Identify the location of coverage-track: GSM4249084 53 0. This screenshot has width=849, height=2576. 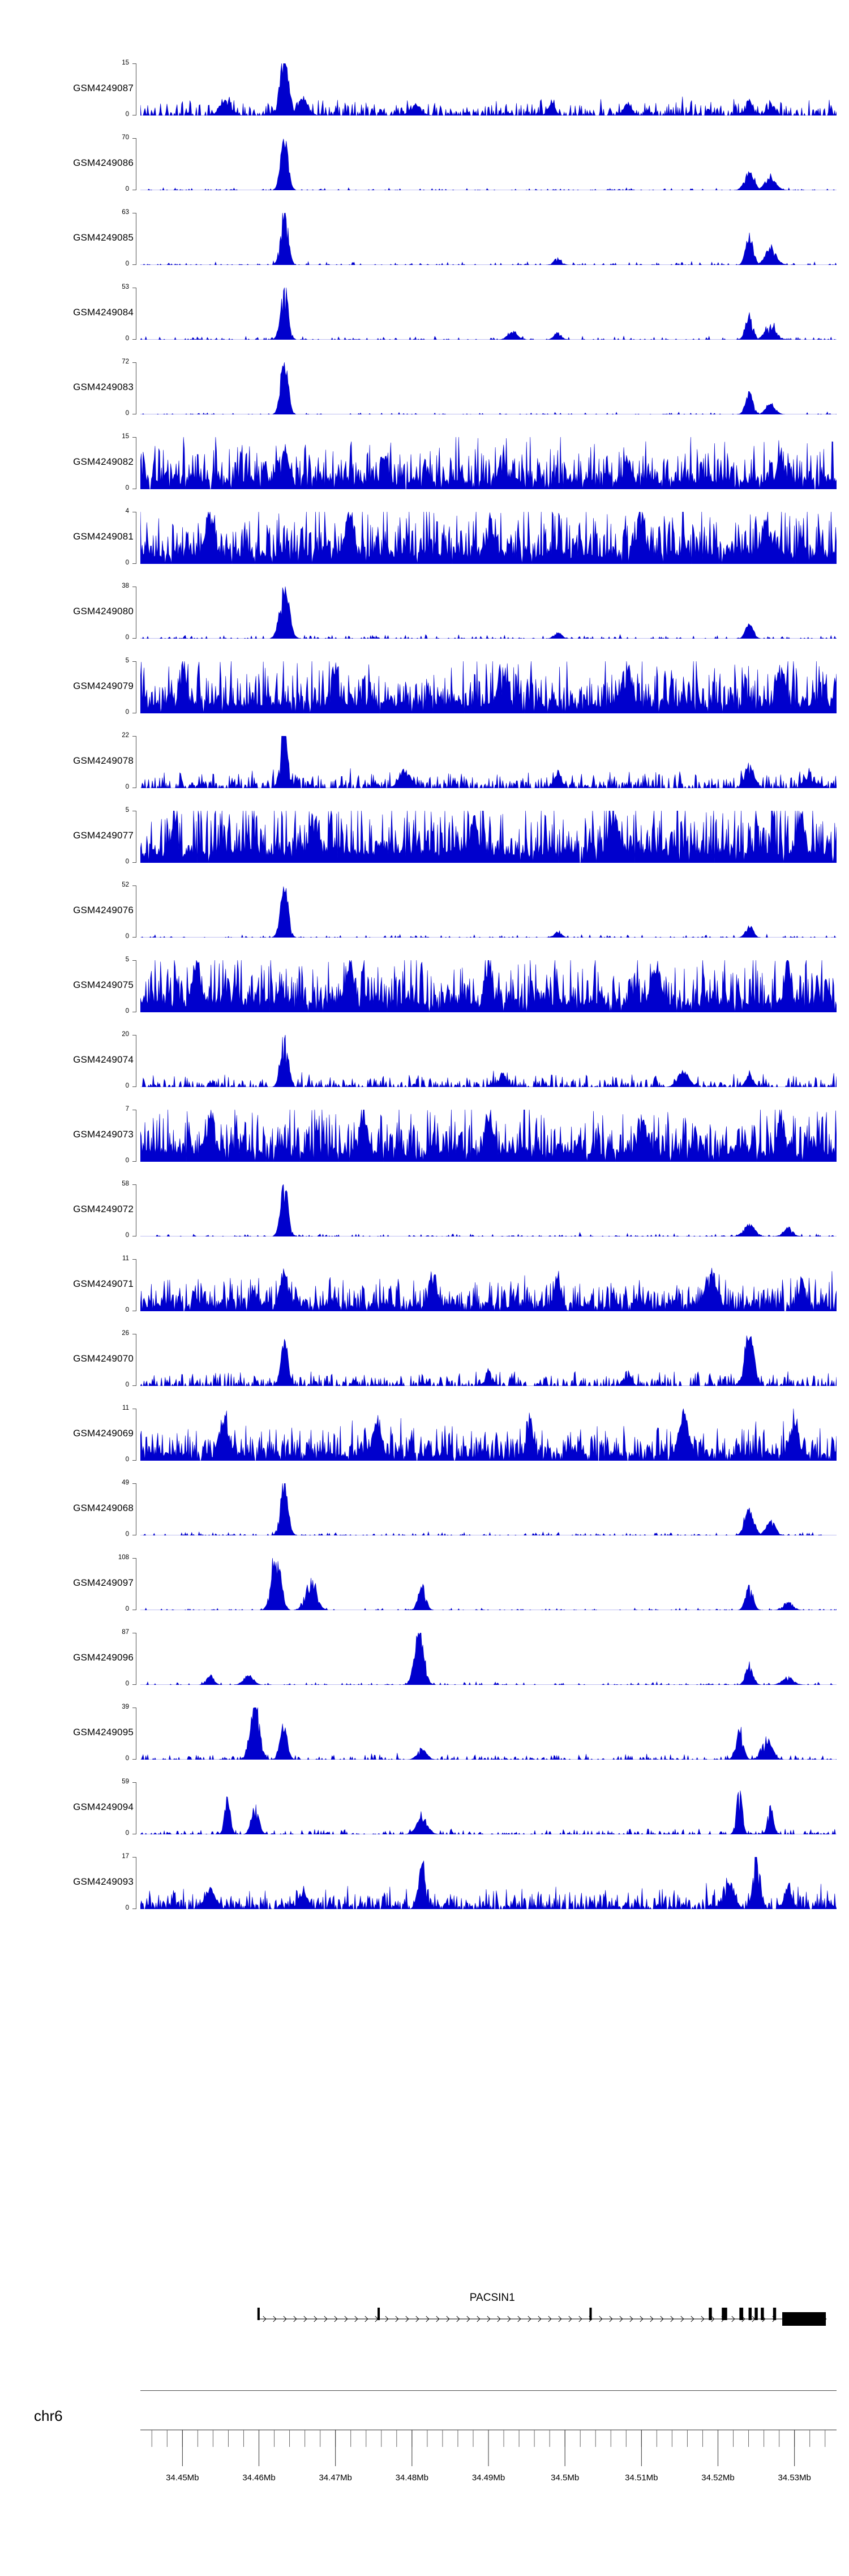
(424, 323).